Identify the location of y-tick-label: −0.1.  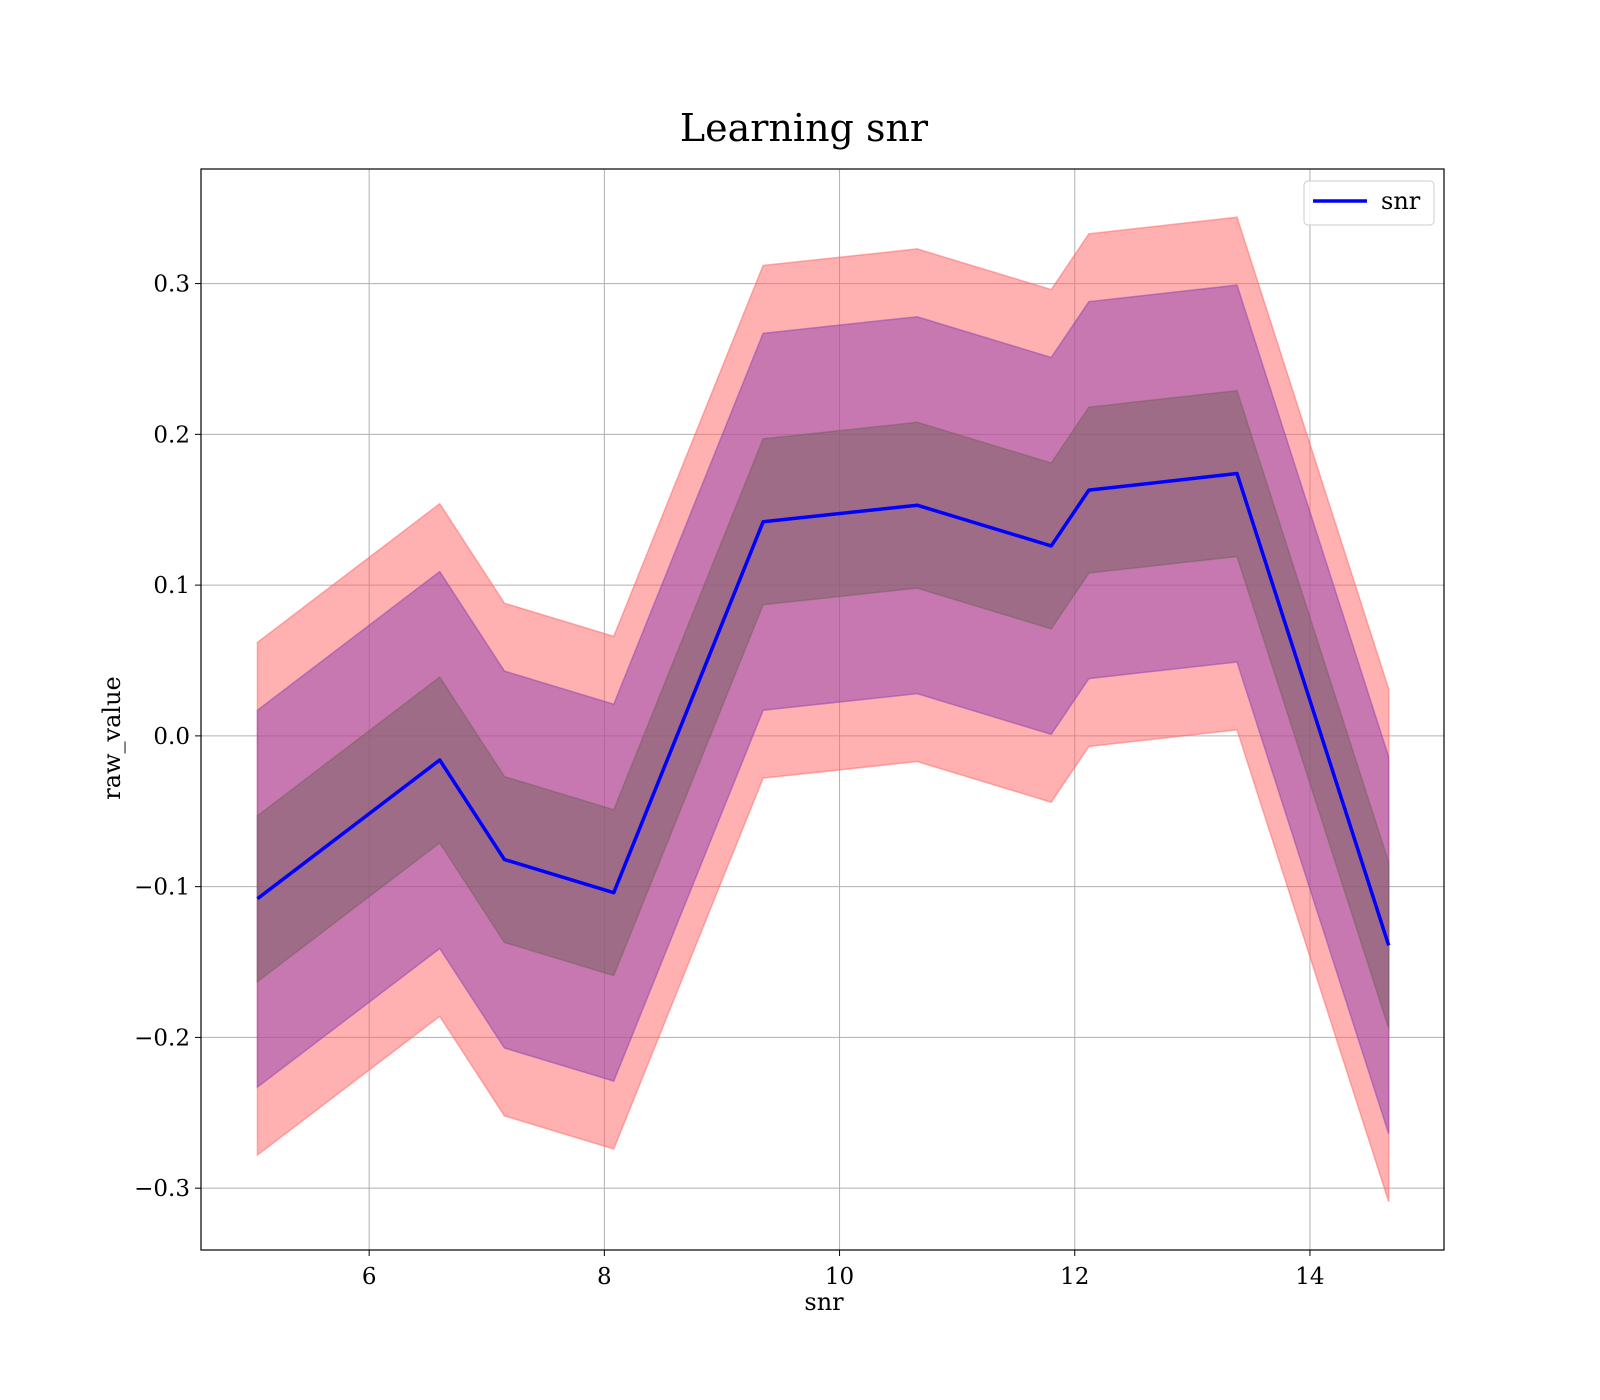
(162, 888).